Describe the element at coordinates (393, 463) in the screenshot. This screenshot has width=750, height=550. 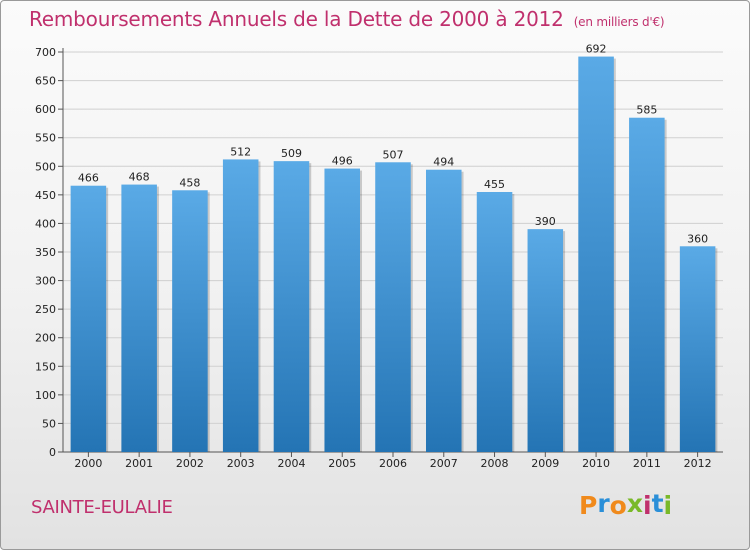
I see `x-tick-label: 2006` at that location.